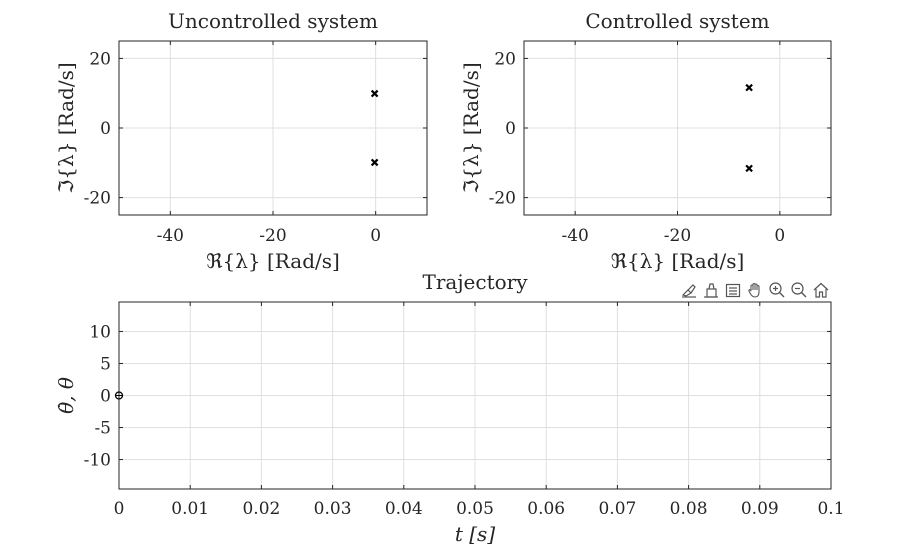 The image size is (919, 551). What do you see at coordinates (546, 509) in the screenshot?
I see `x-tick-label: 0.06` at bounding box center [546, 509].